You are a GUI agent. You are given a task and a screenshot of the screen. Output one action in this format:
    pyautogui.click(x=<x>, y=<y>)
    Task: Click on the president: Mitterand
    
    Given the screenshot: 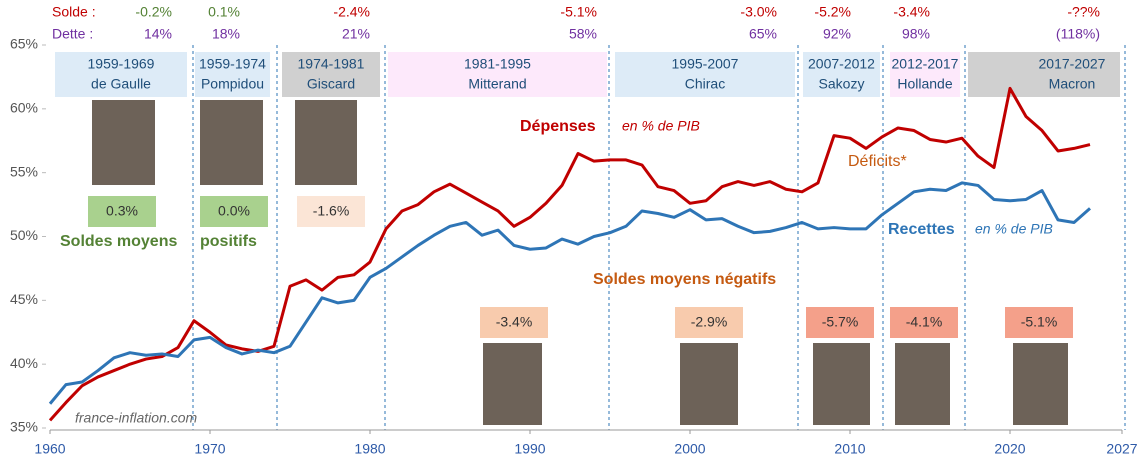 What is the action you would take?
    pyautogui.click(x=497, y=84)
    